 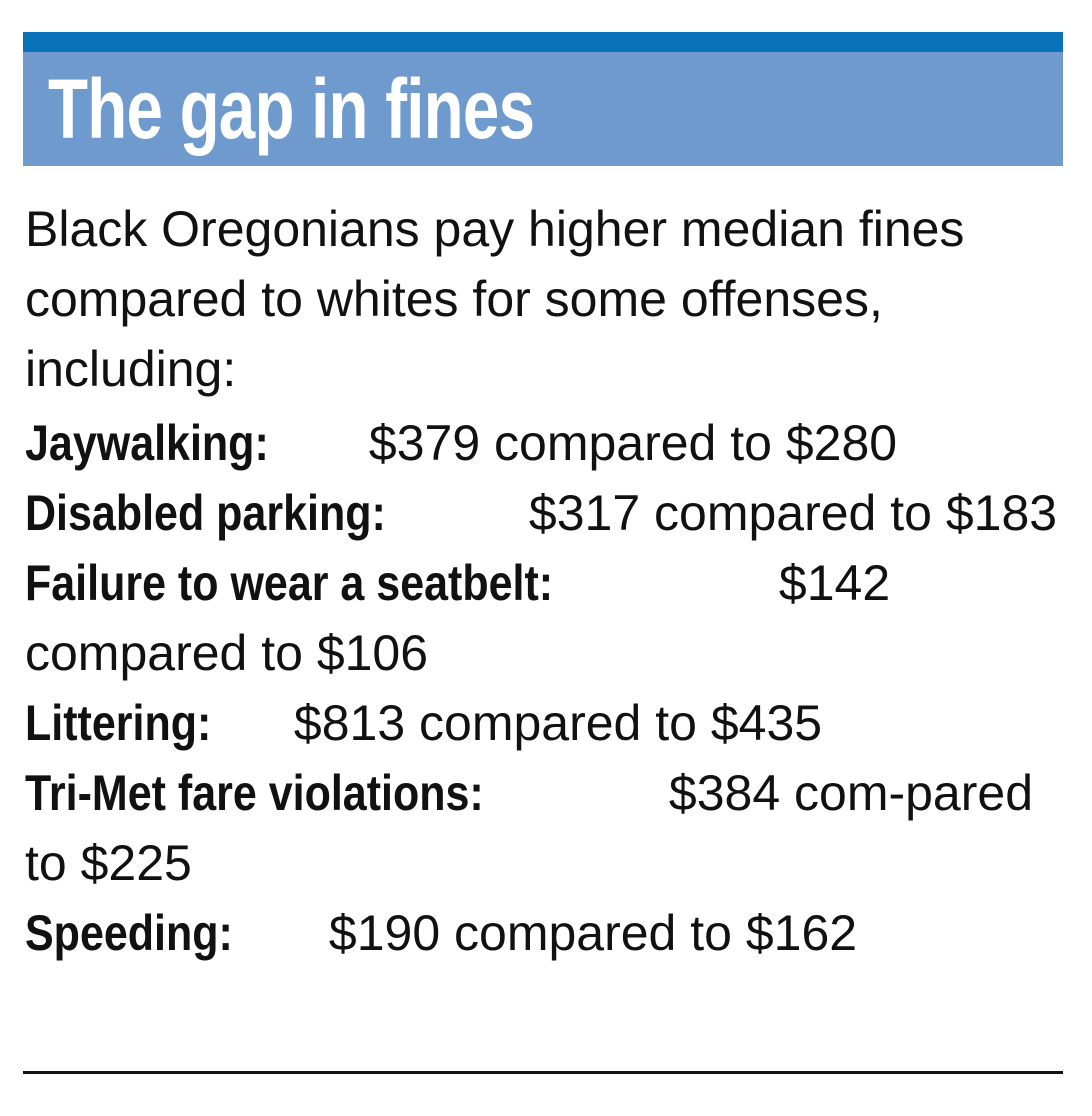 I want to click on title-band, so click(x=543, y=109).